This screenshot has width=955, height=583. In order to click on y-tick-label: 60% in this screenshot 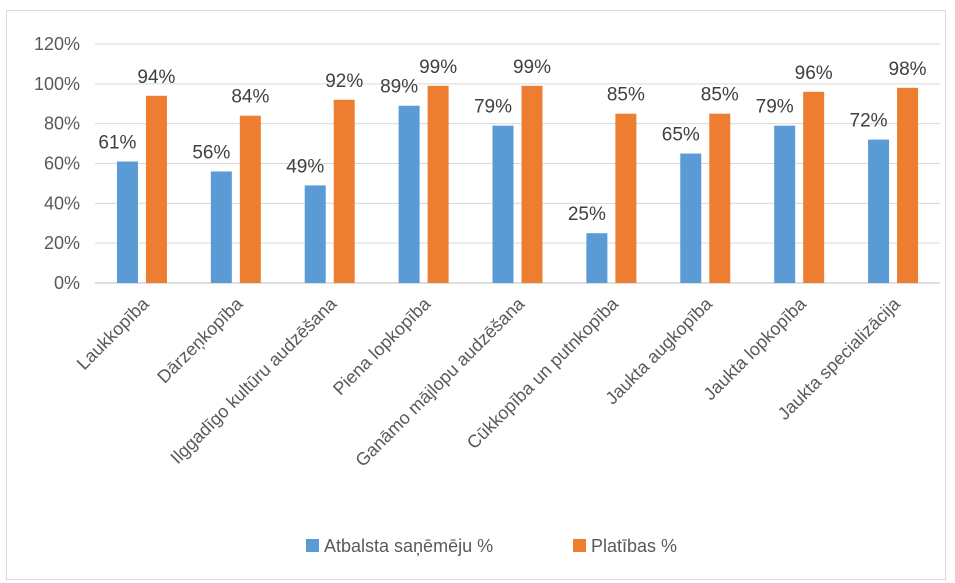, I will do `click(62, 164)`.